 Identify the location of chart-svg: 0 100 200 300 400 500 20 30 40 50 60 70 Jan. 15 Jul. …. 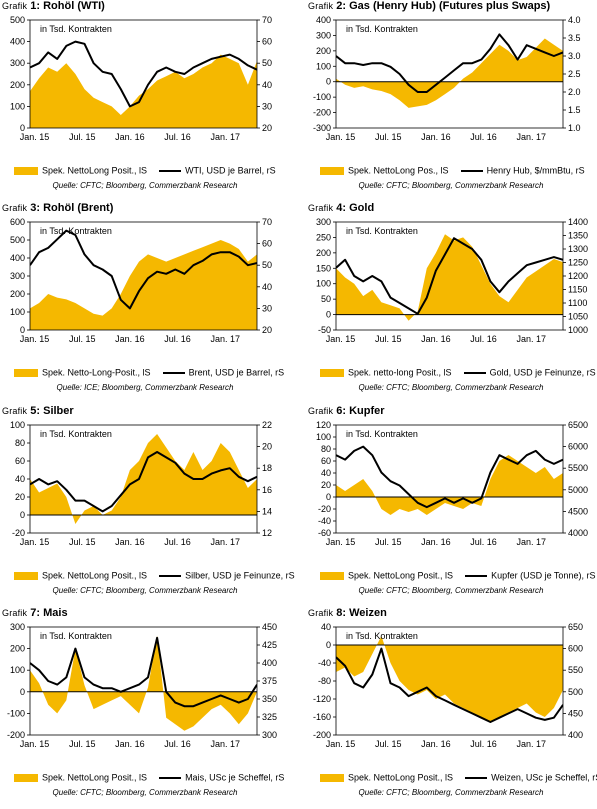
(141, 78).